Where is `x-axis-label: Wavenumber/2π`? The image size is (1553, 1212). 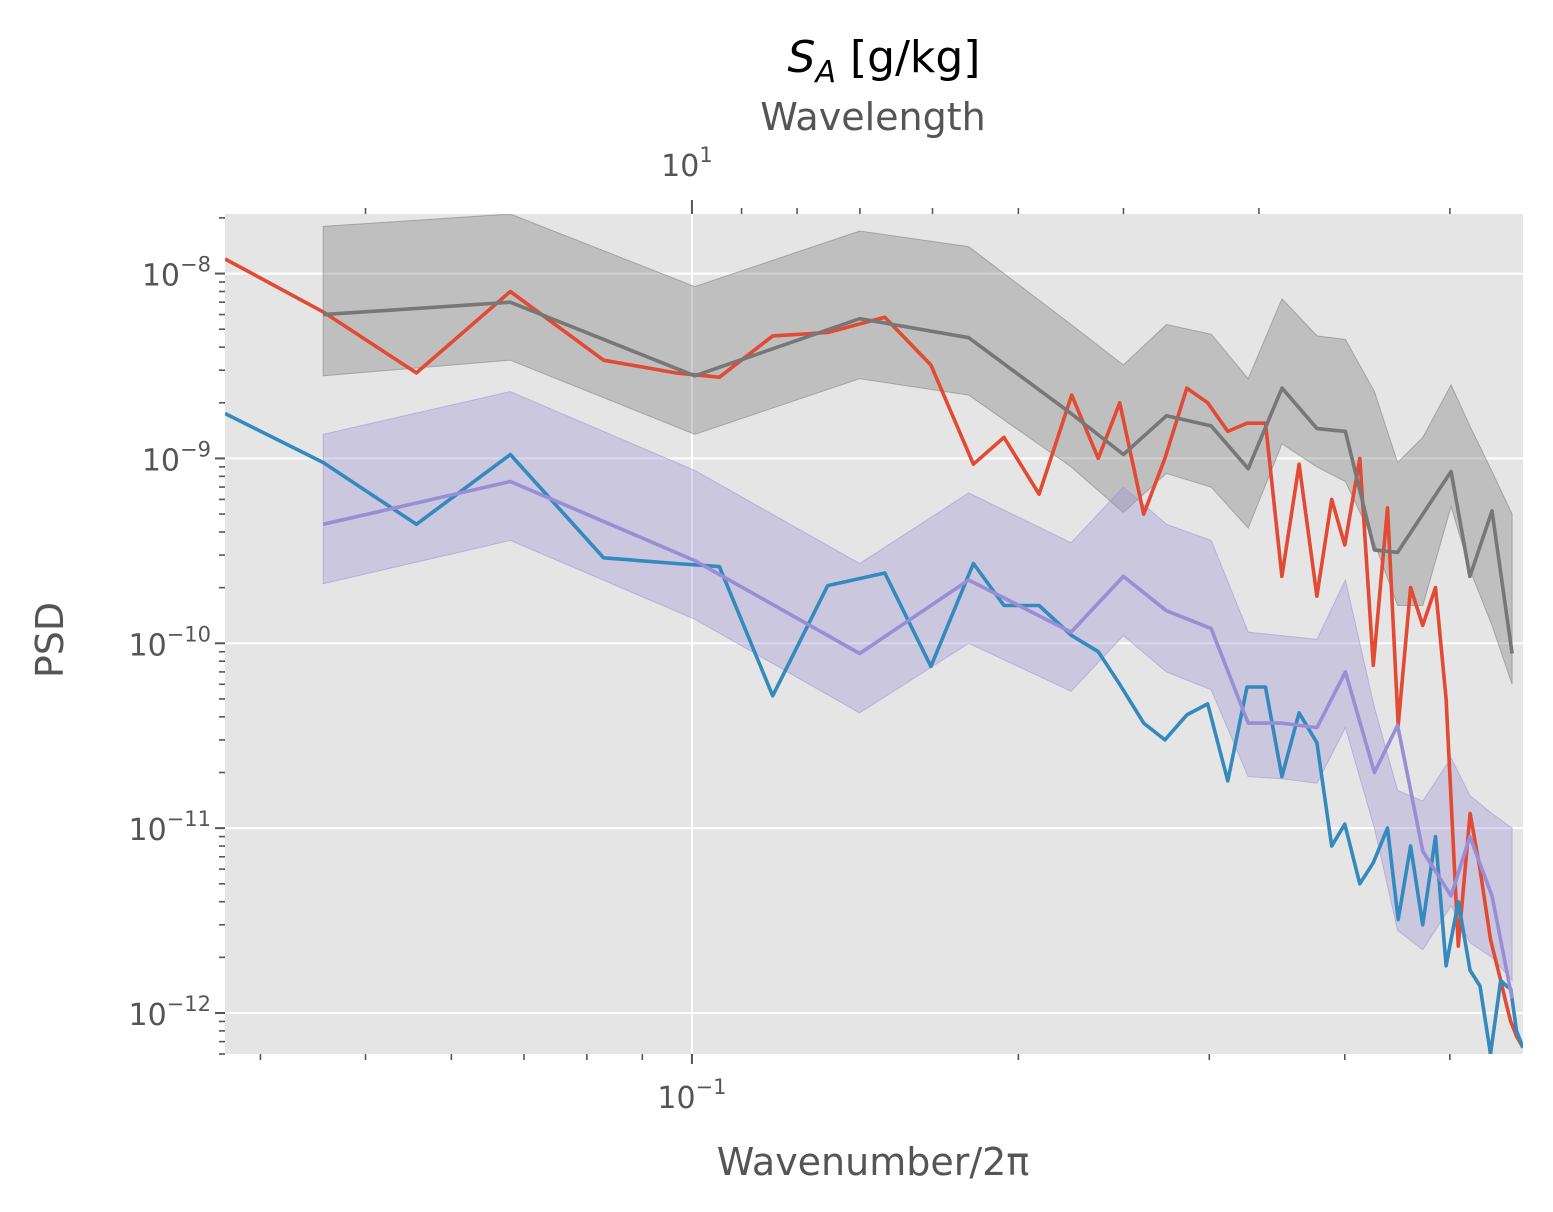 x-axis-label: Wavenumber/2π is located at coordinates (873, 1162).